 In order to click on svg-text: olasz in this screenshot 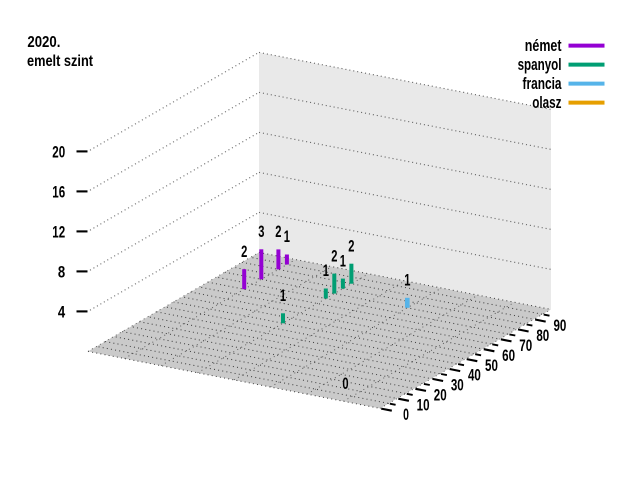, I will do `click(546, 102)`.